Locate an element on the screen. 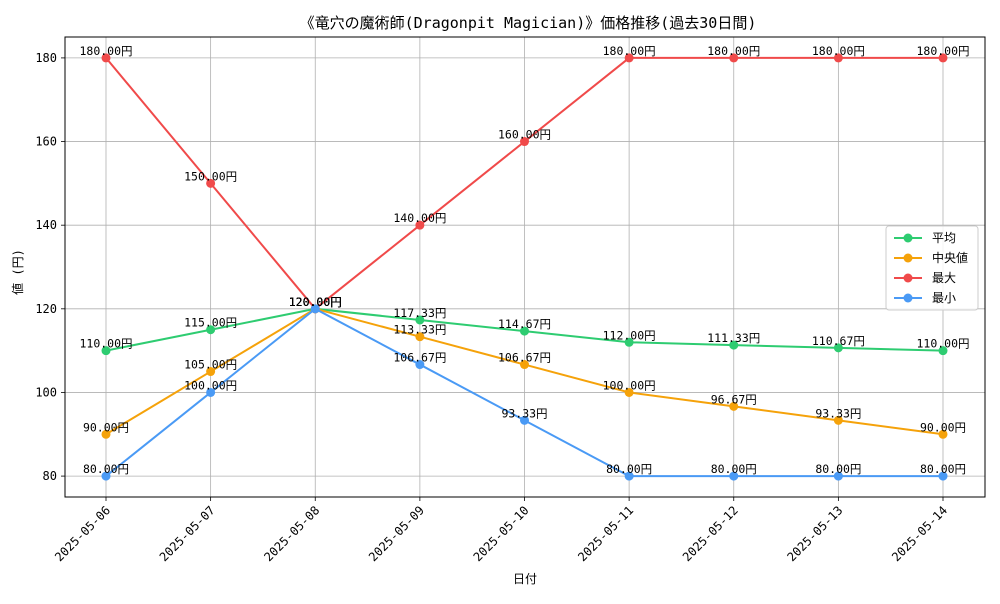 The width and height of the screenshot is (1000, 604). y-tick-label: 160 is located at coordinates (46, 142).